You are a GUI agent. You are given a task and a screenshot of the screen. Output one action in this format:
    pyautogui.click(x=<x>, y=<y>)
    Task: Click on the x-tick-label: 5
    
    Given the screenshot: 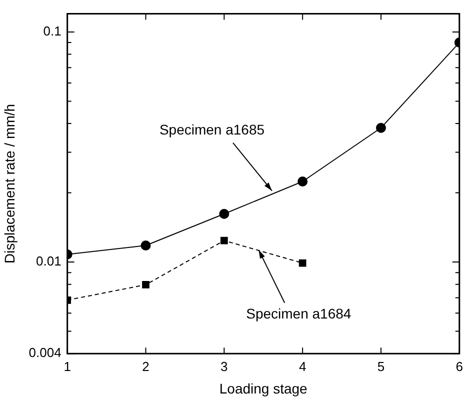 What is the action you would take?
    pyautogui.click(x=381, y=366)
    